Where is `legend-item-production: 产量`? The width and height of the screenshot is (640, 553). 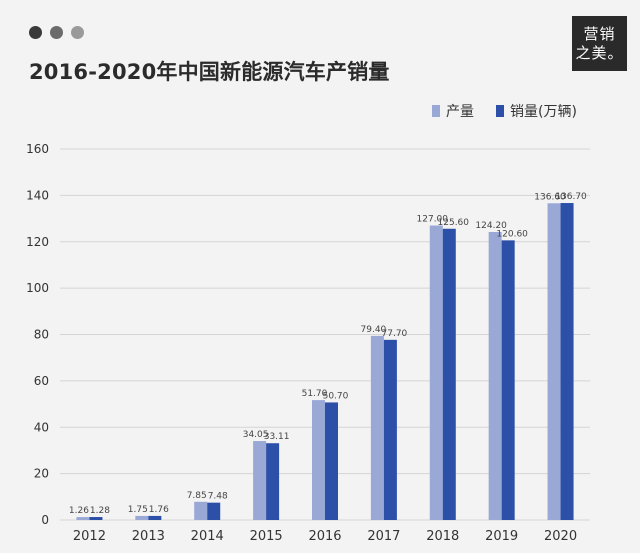
legend-item-production: 产量 is located at coordinates (453, 111).